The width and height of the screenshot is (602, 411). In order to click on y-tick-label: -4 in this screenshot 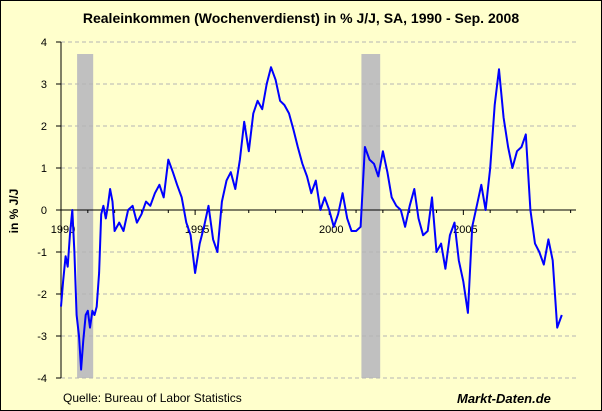, I will do `click(42, 379)`.